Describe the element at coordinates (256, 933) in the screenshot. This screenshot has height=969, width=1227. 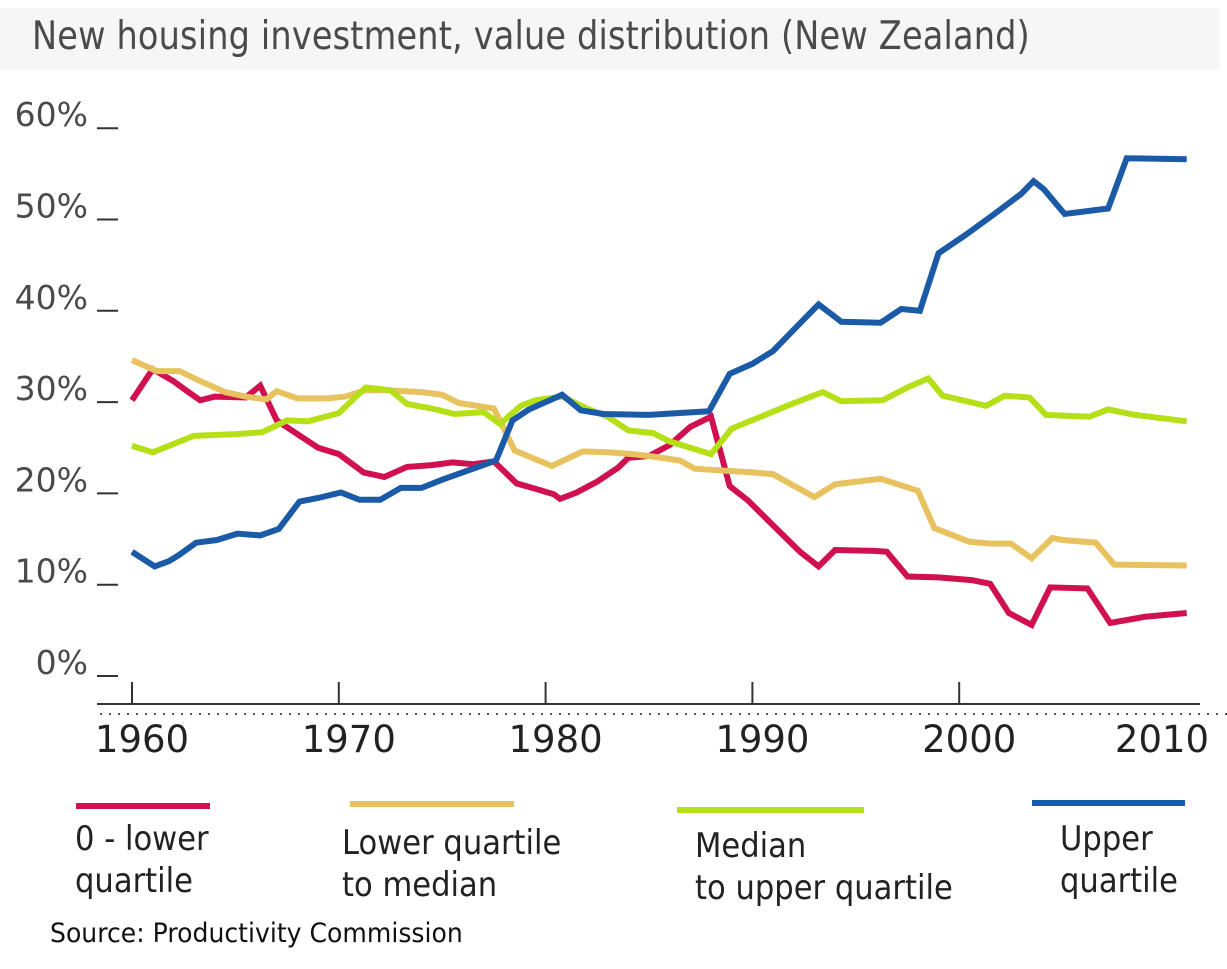
I see `source-note: Source: Productivity Commission` at that location.